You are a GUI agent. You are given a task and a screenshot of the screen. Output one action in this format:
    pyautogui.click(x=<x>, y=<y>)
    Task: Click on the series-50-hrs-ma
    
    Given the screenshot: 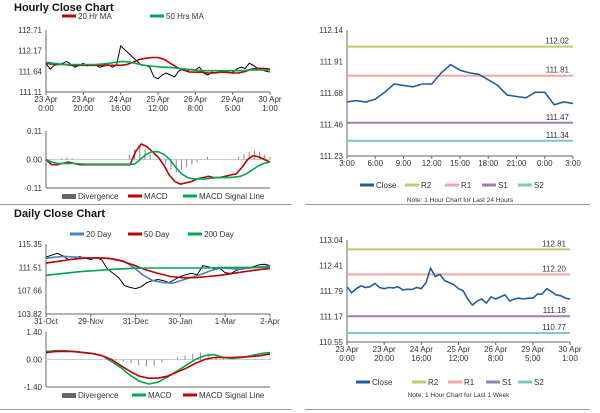 What is the action you would take?
    pyautogui.click(x=157, y=66)
    